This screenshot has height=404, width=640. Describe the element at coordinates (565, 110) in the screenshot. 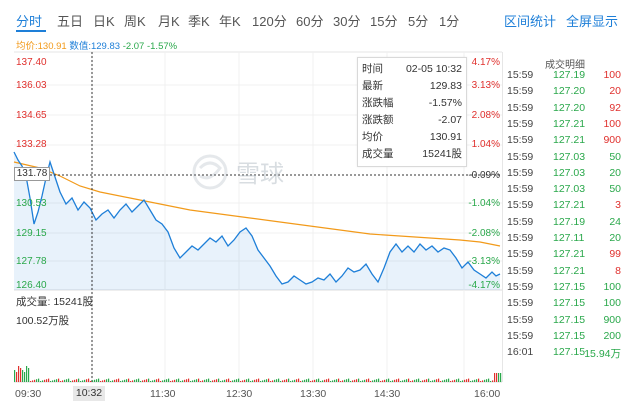

I see `trade-row: 15:59 127.20 92` at that location.